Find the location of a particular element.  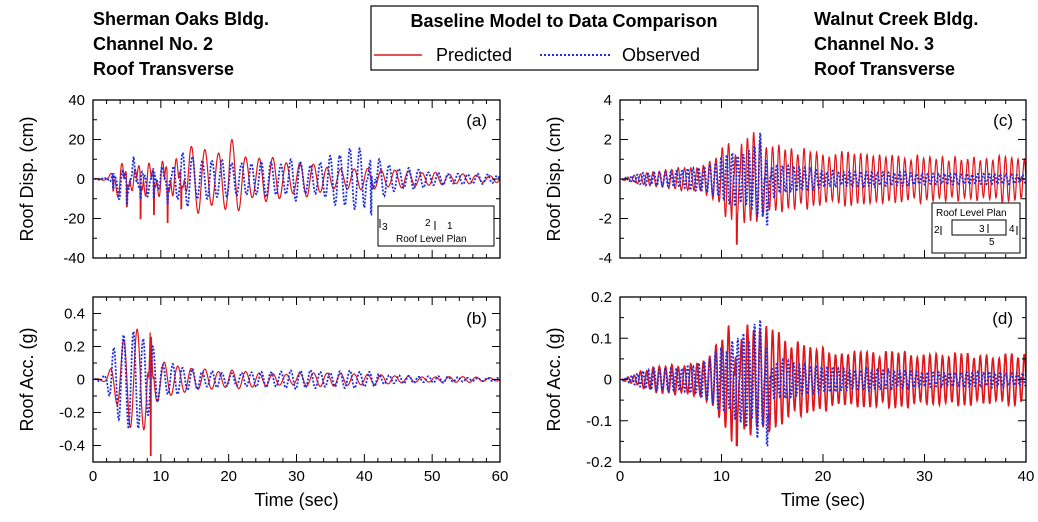

inset-c-mark-3: 4 is located at coordinates (1012, 229).